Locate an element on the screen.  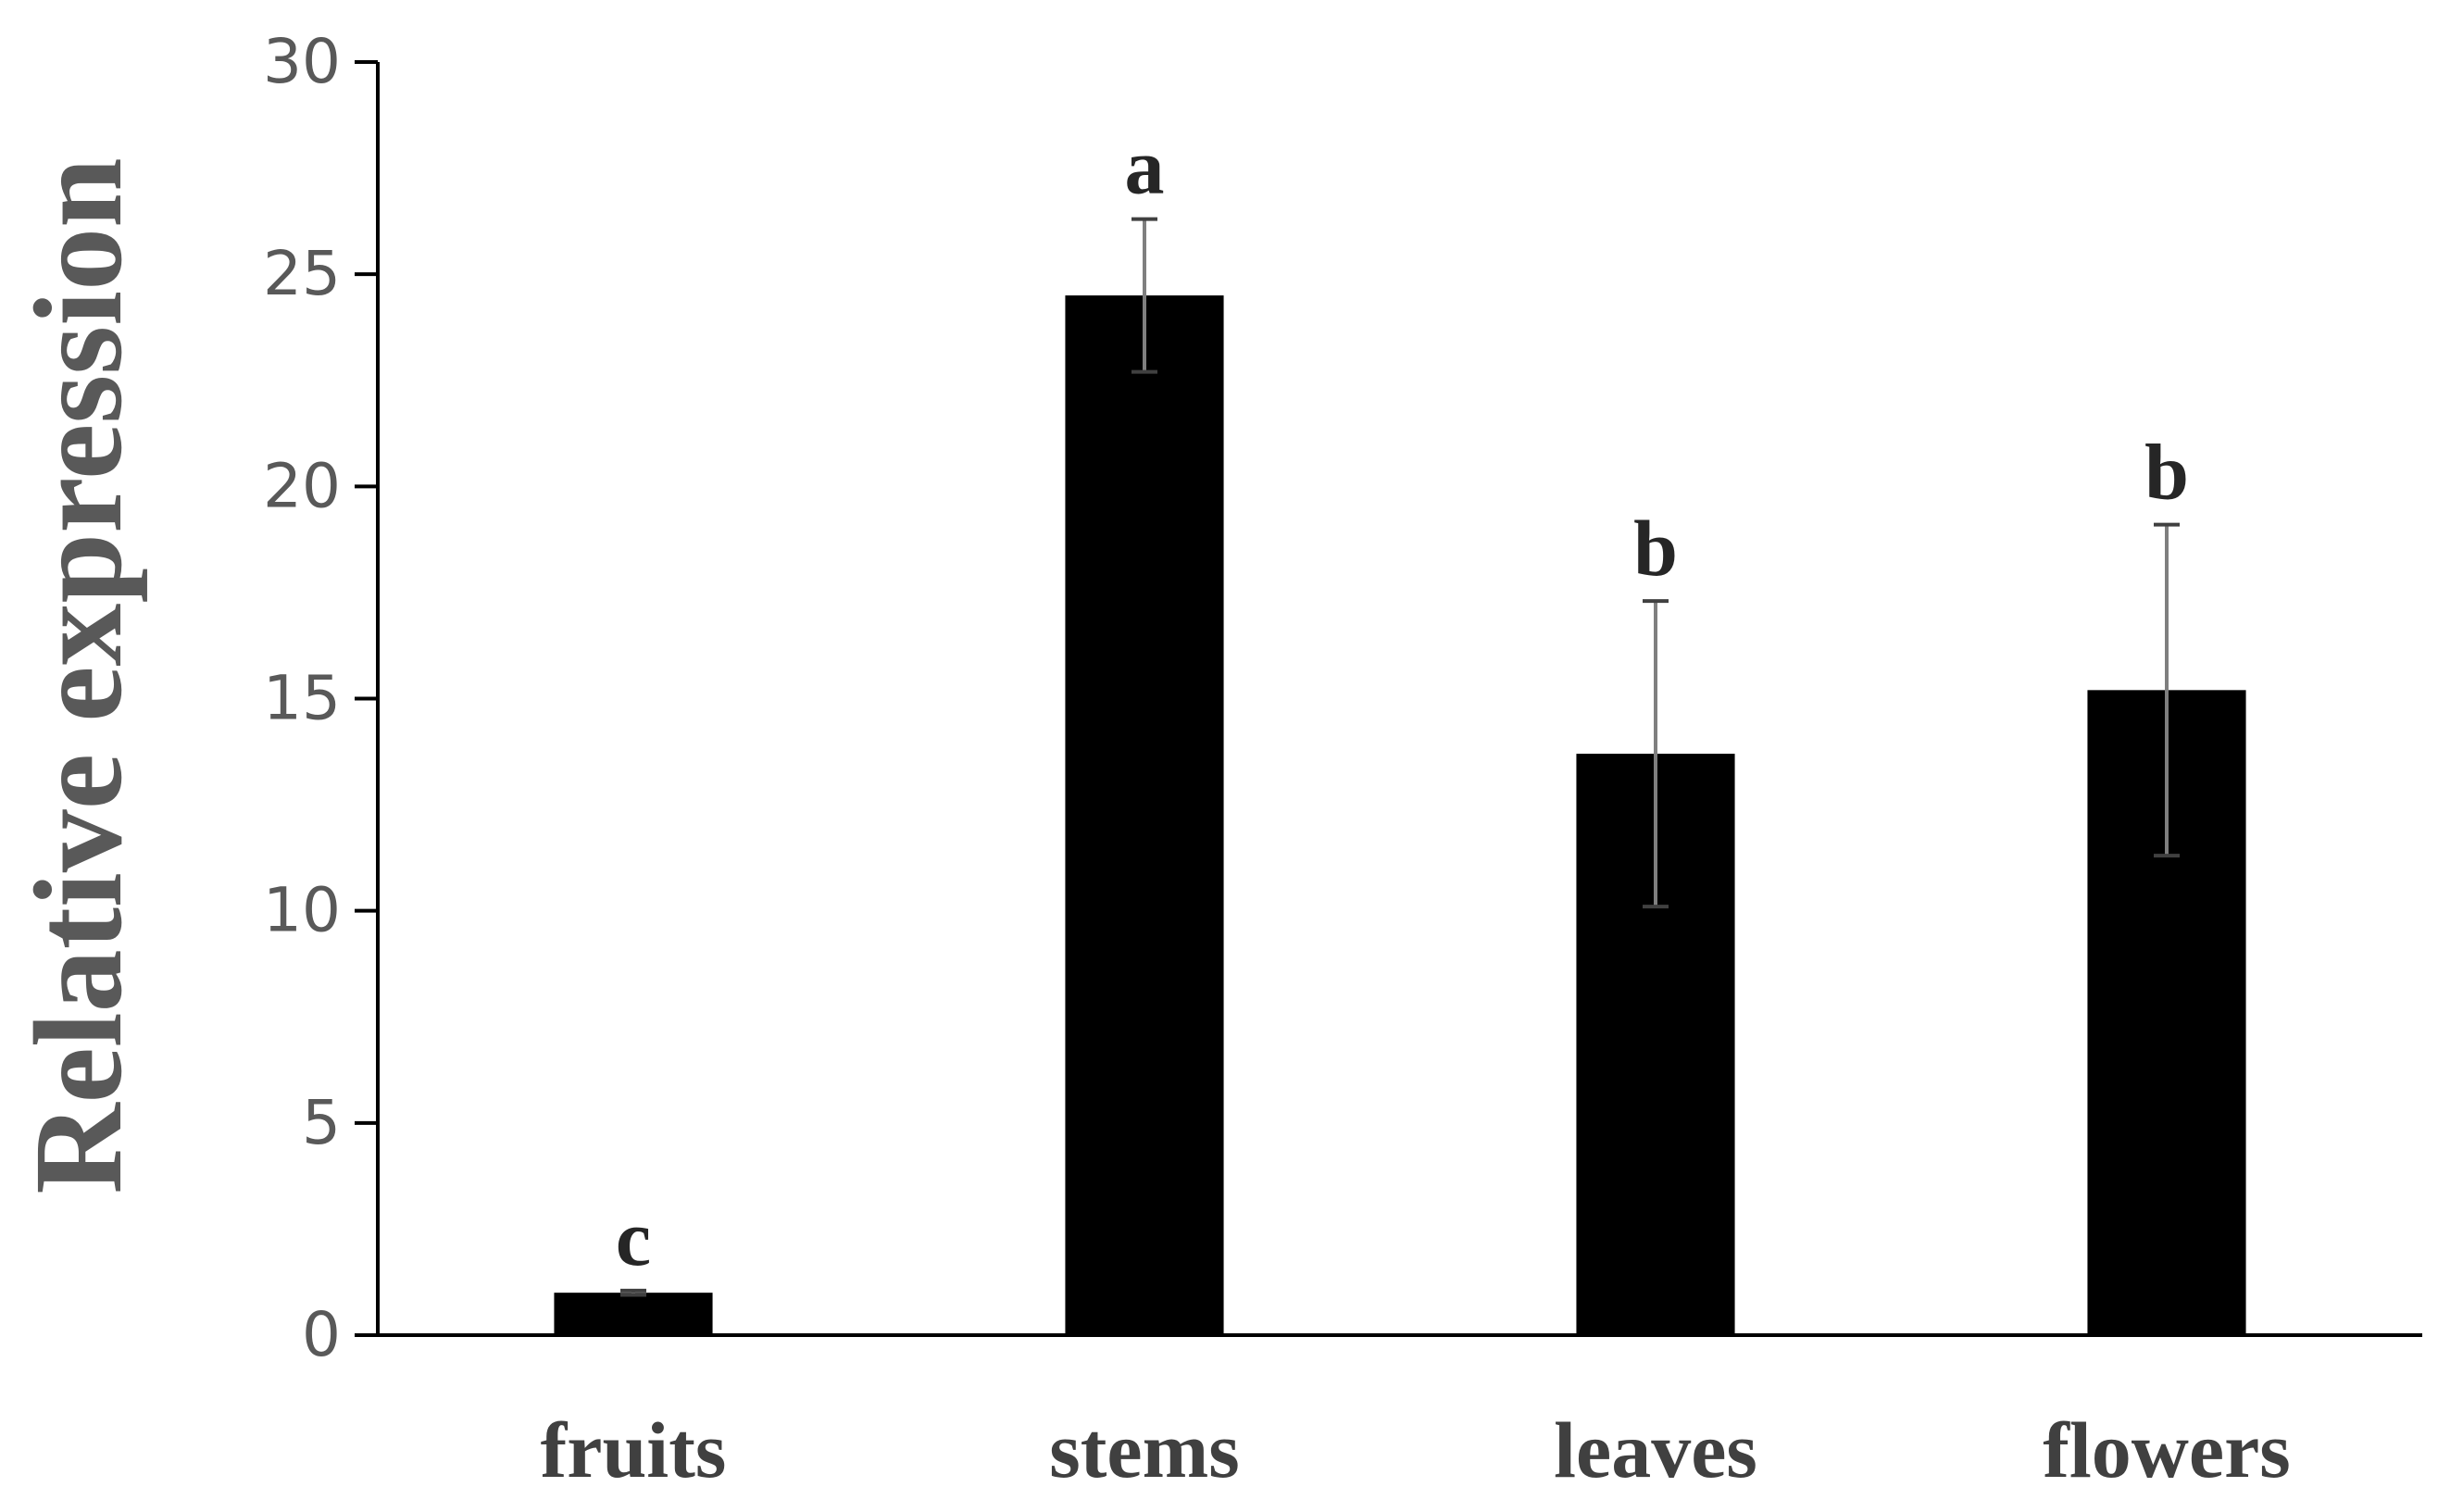
y-tick-label: 0 is located at coordinates (321, 1334).